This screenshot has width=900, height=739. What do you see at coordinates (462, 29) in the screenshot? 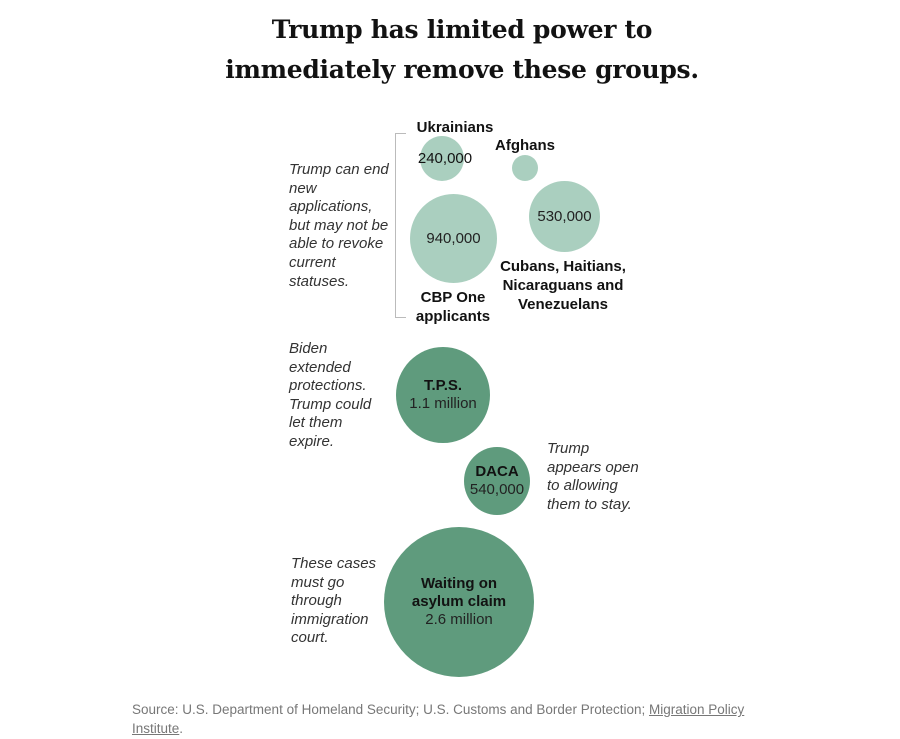
I see `title-line-1: Trump has limited power to` at bounding box center [462, 29].